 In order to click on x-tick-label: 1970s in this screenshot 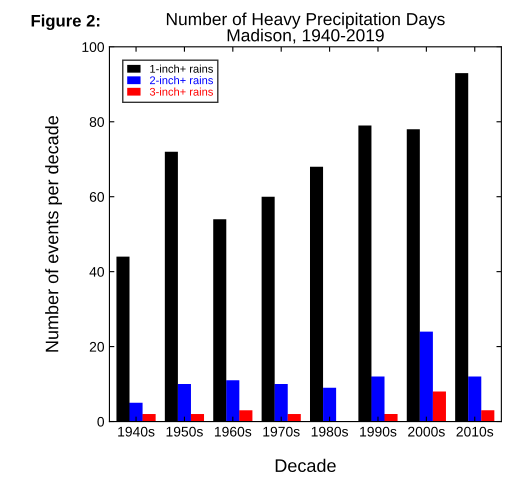, I will do `click(281, 431)`.